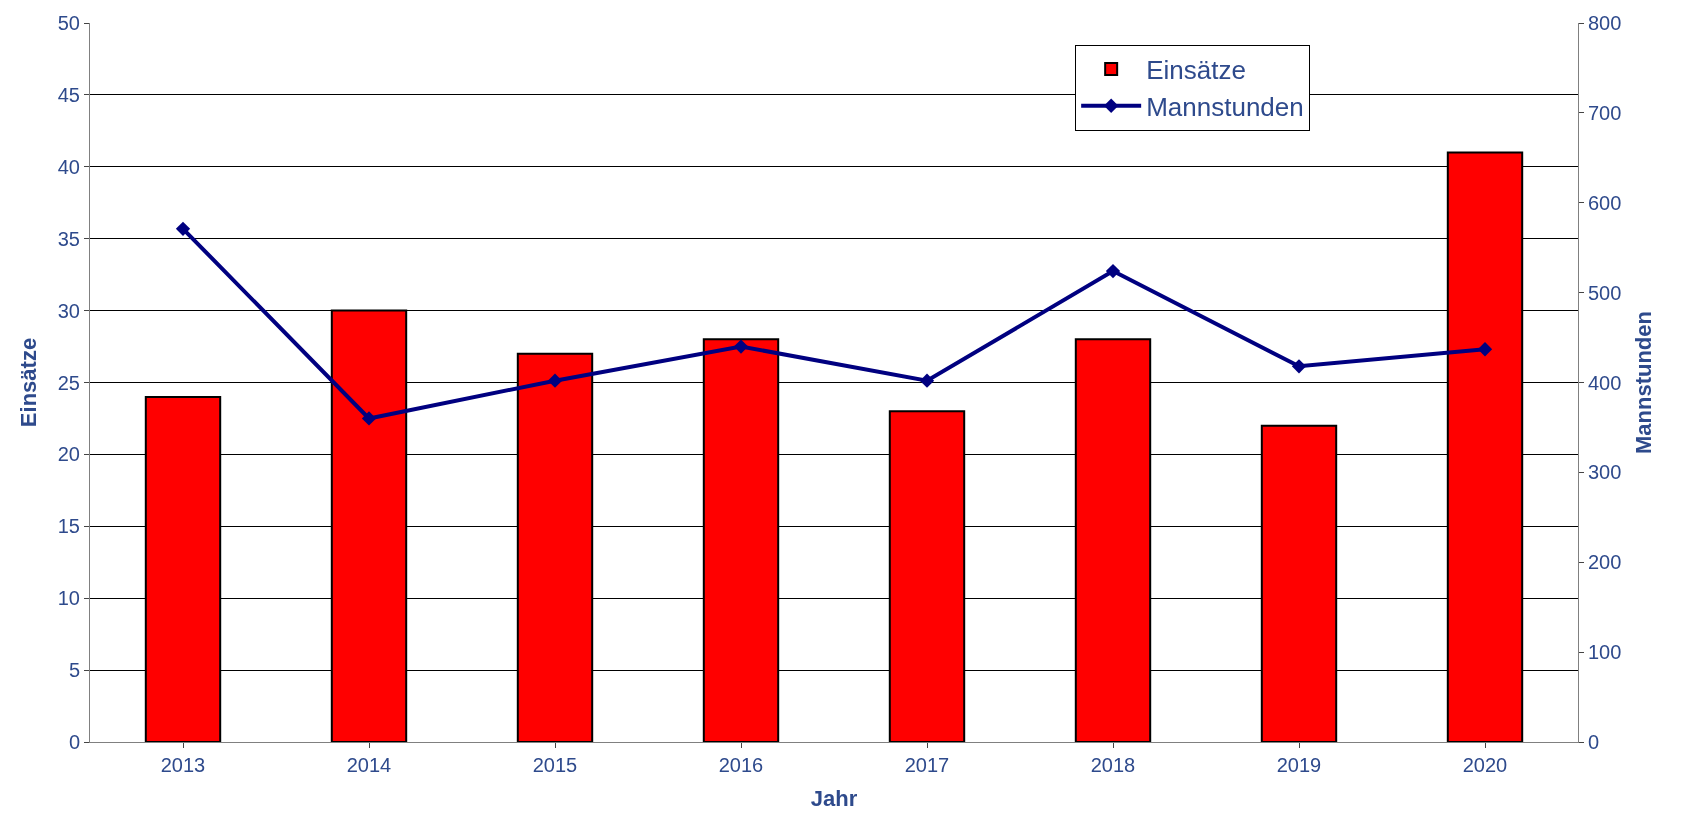 The width and height of the screenshot is (1688, 832). Describe the element at coordinates (1485, 765) in the screenshot. I see `x-tick-label: 2020` at that location.